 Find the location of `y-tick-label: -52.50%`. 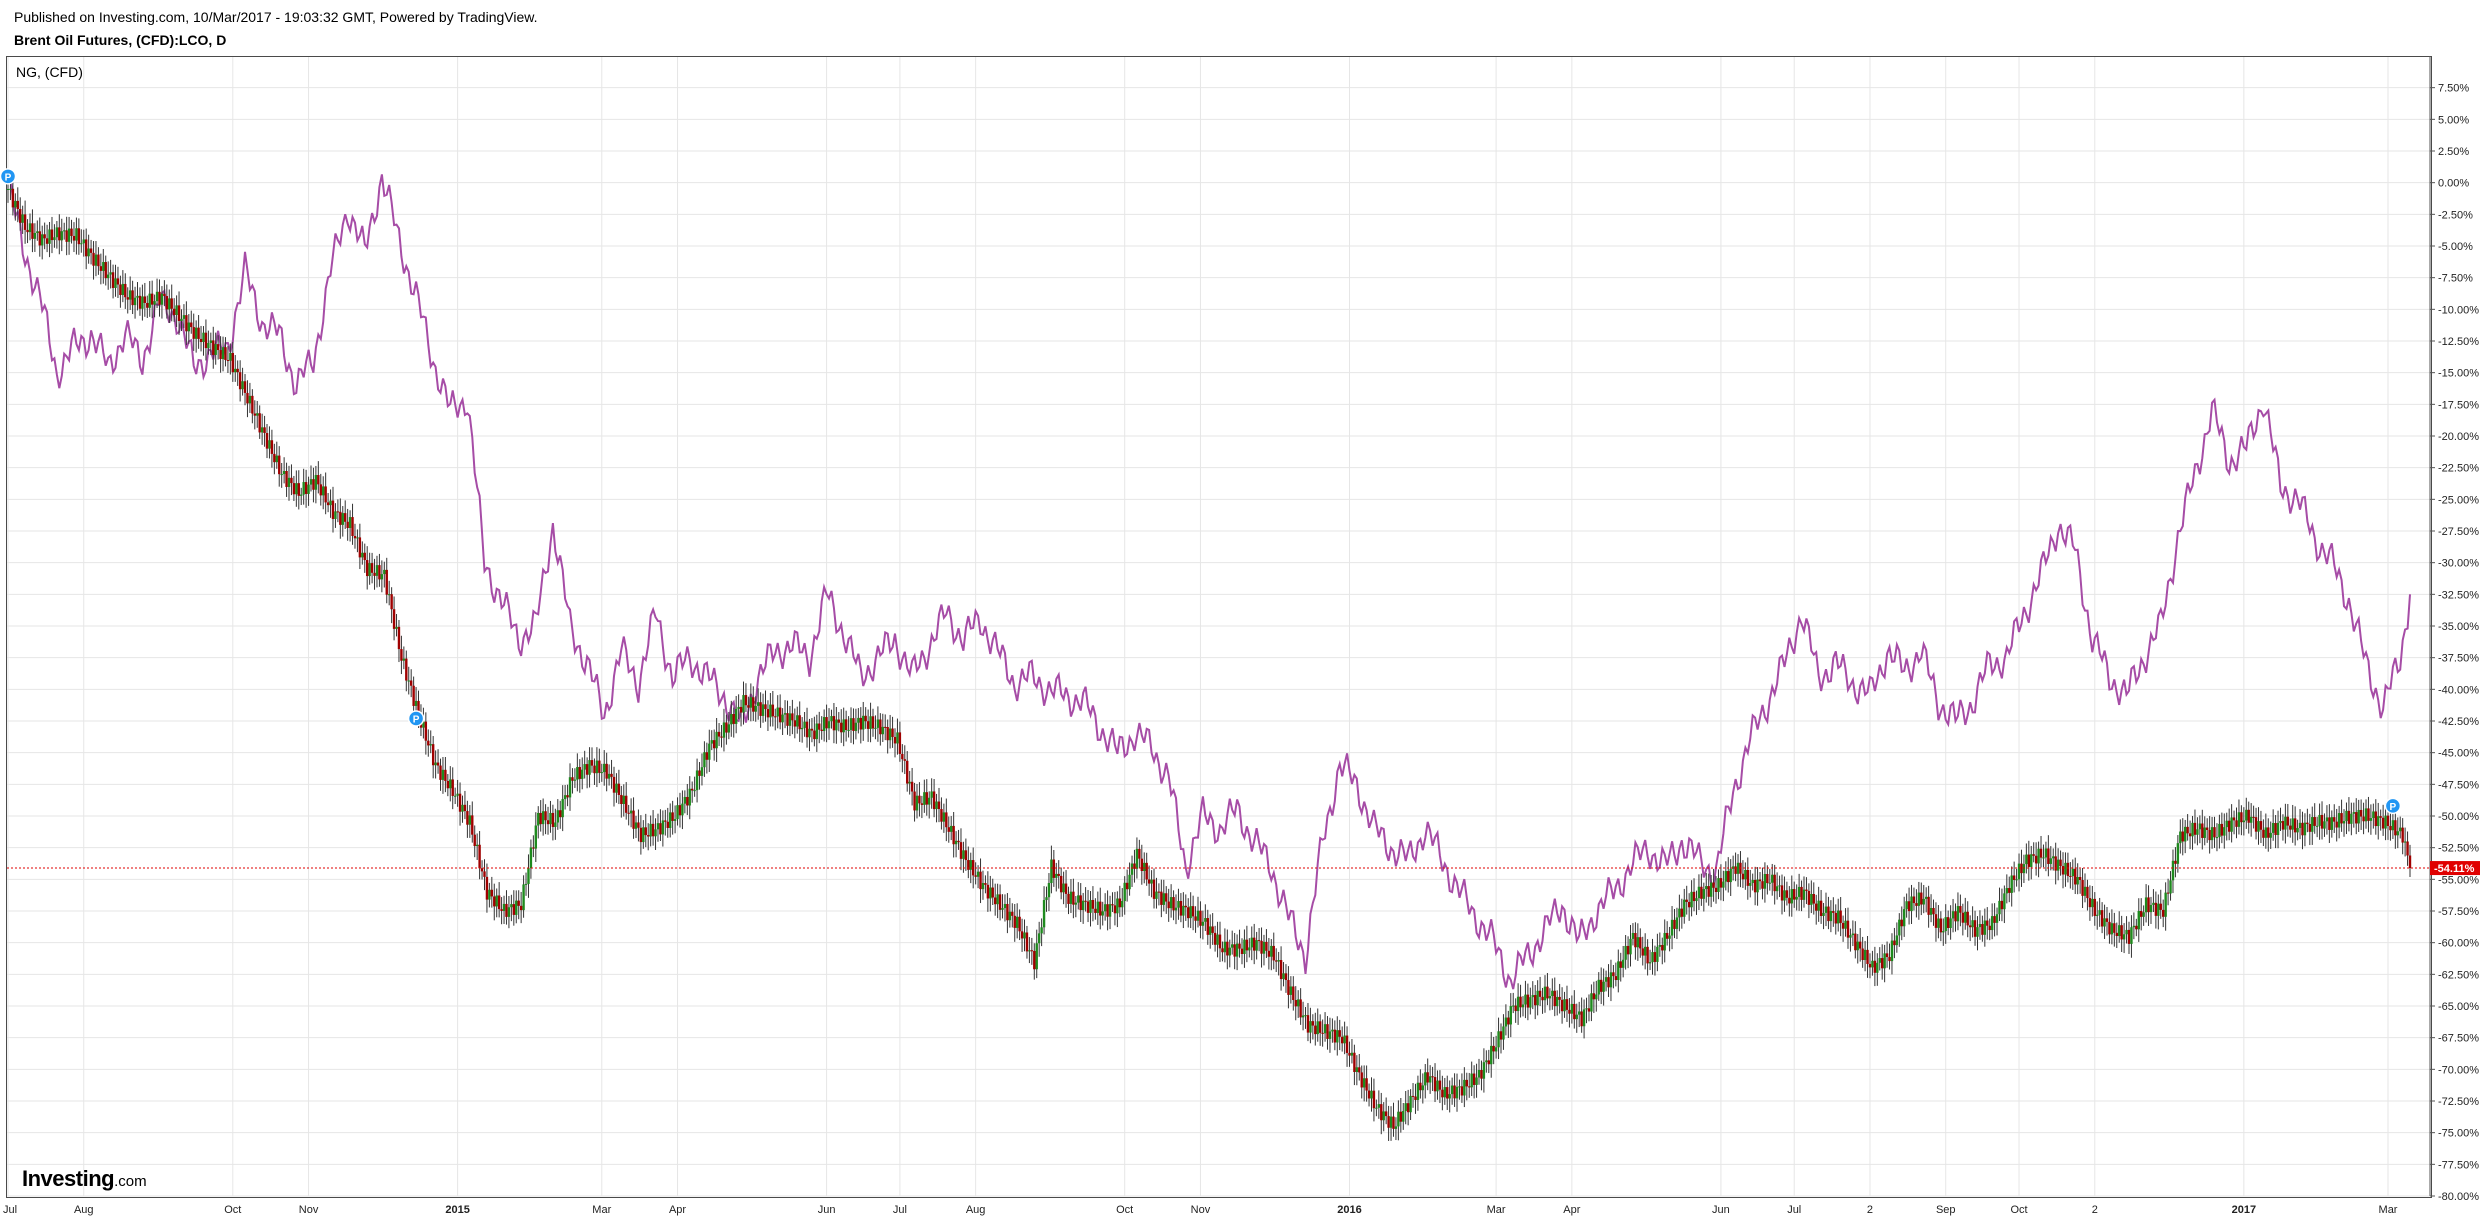

y-tick-label: -52.50% is located at coordinates (2458, 849).